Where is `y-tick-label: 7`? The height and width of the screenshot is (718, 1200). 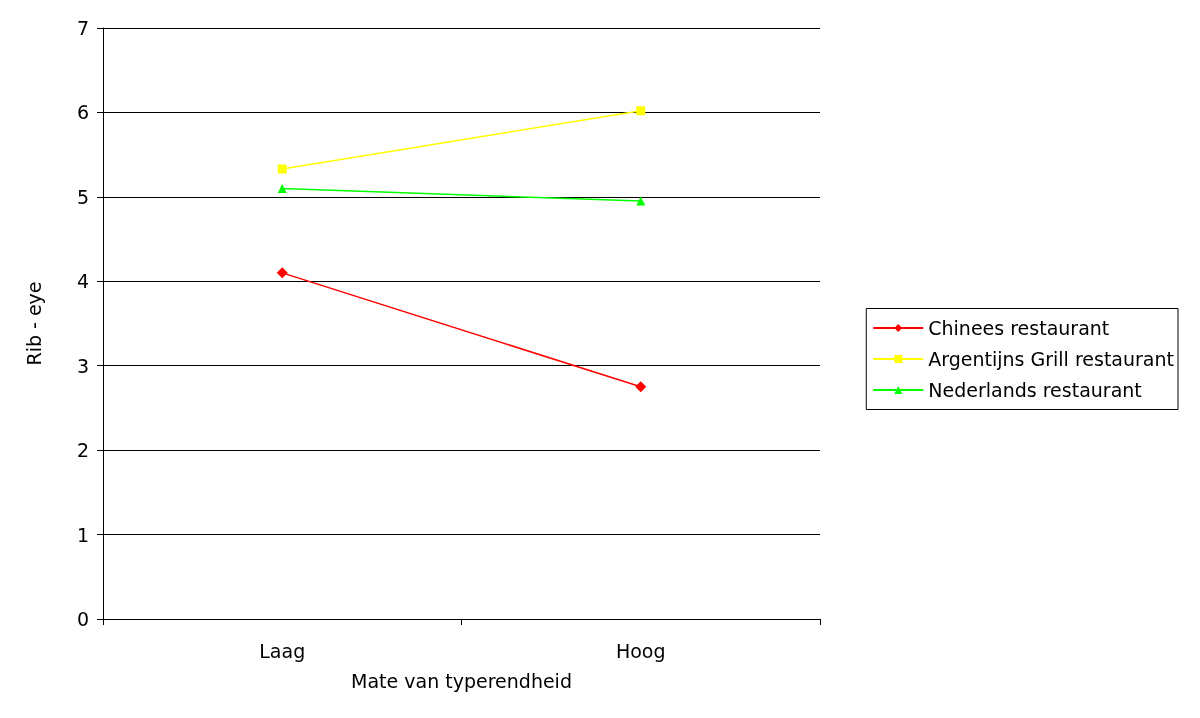 y-tick-label: 7 is located at coordinates (82, 28).